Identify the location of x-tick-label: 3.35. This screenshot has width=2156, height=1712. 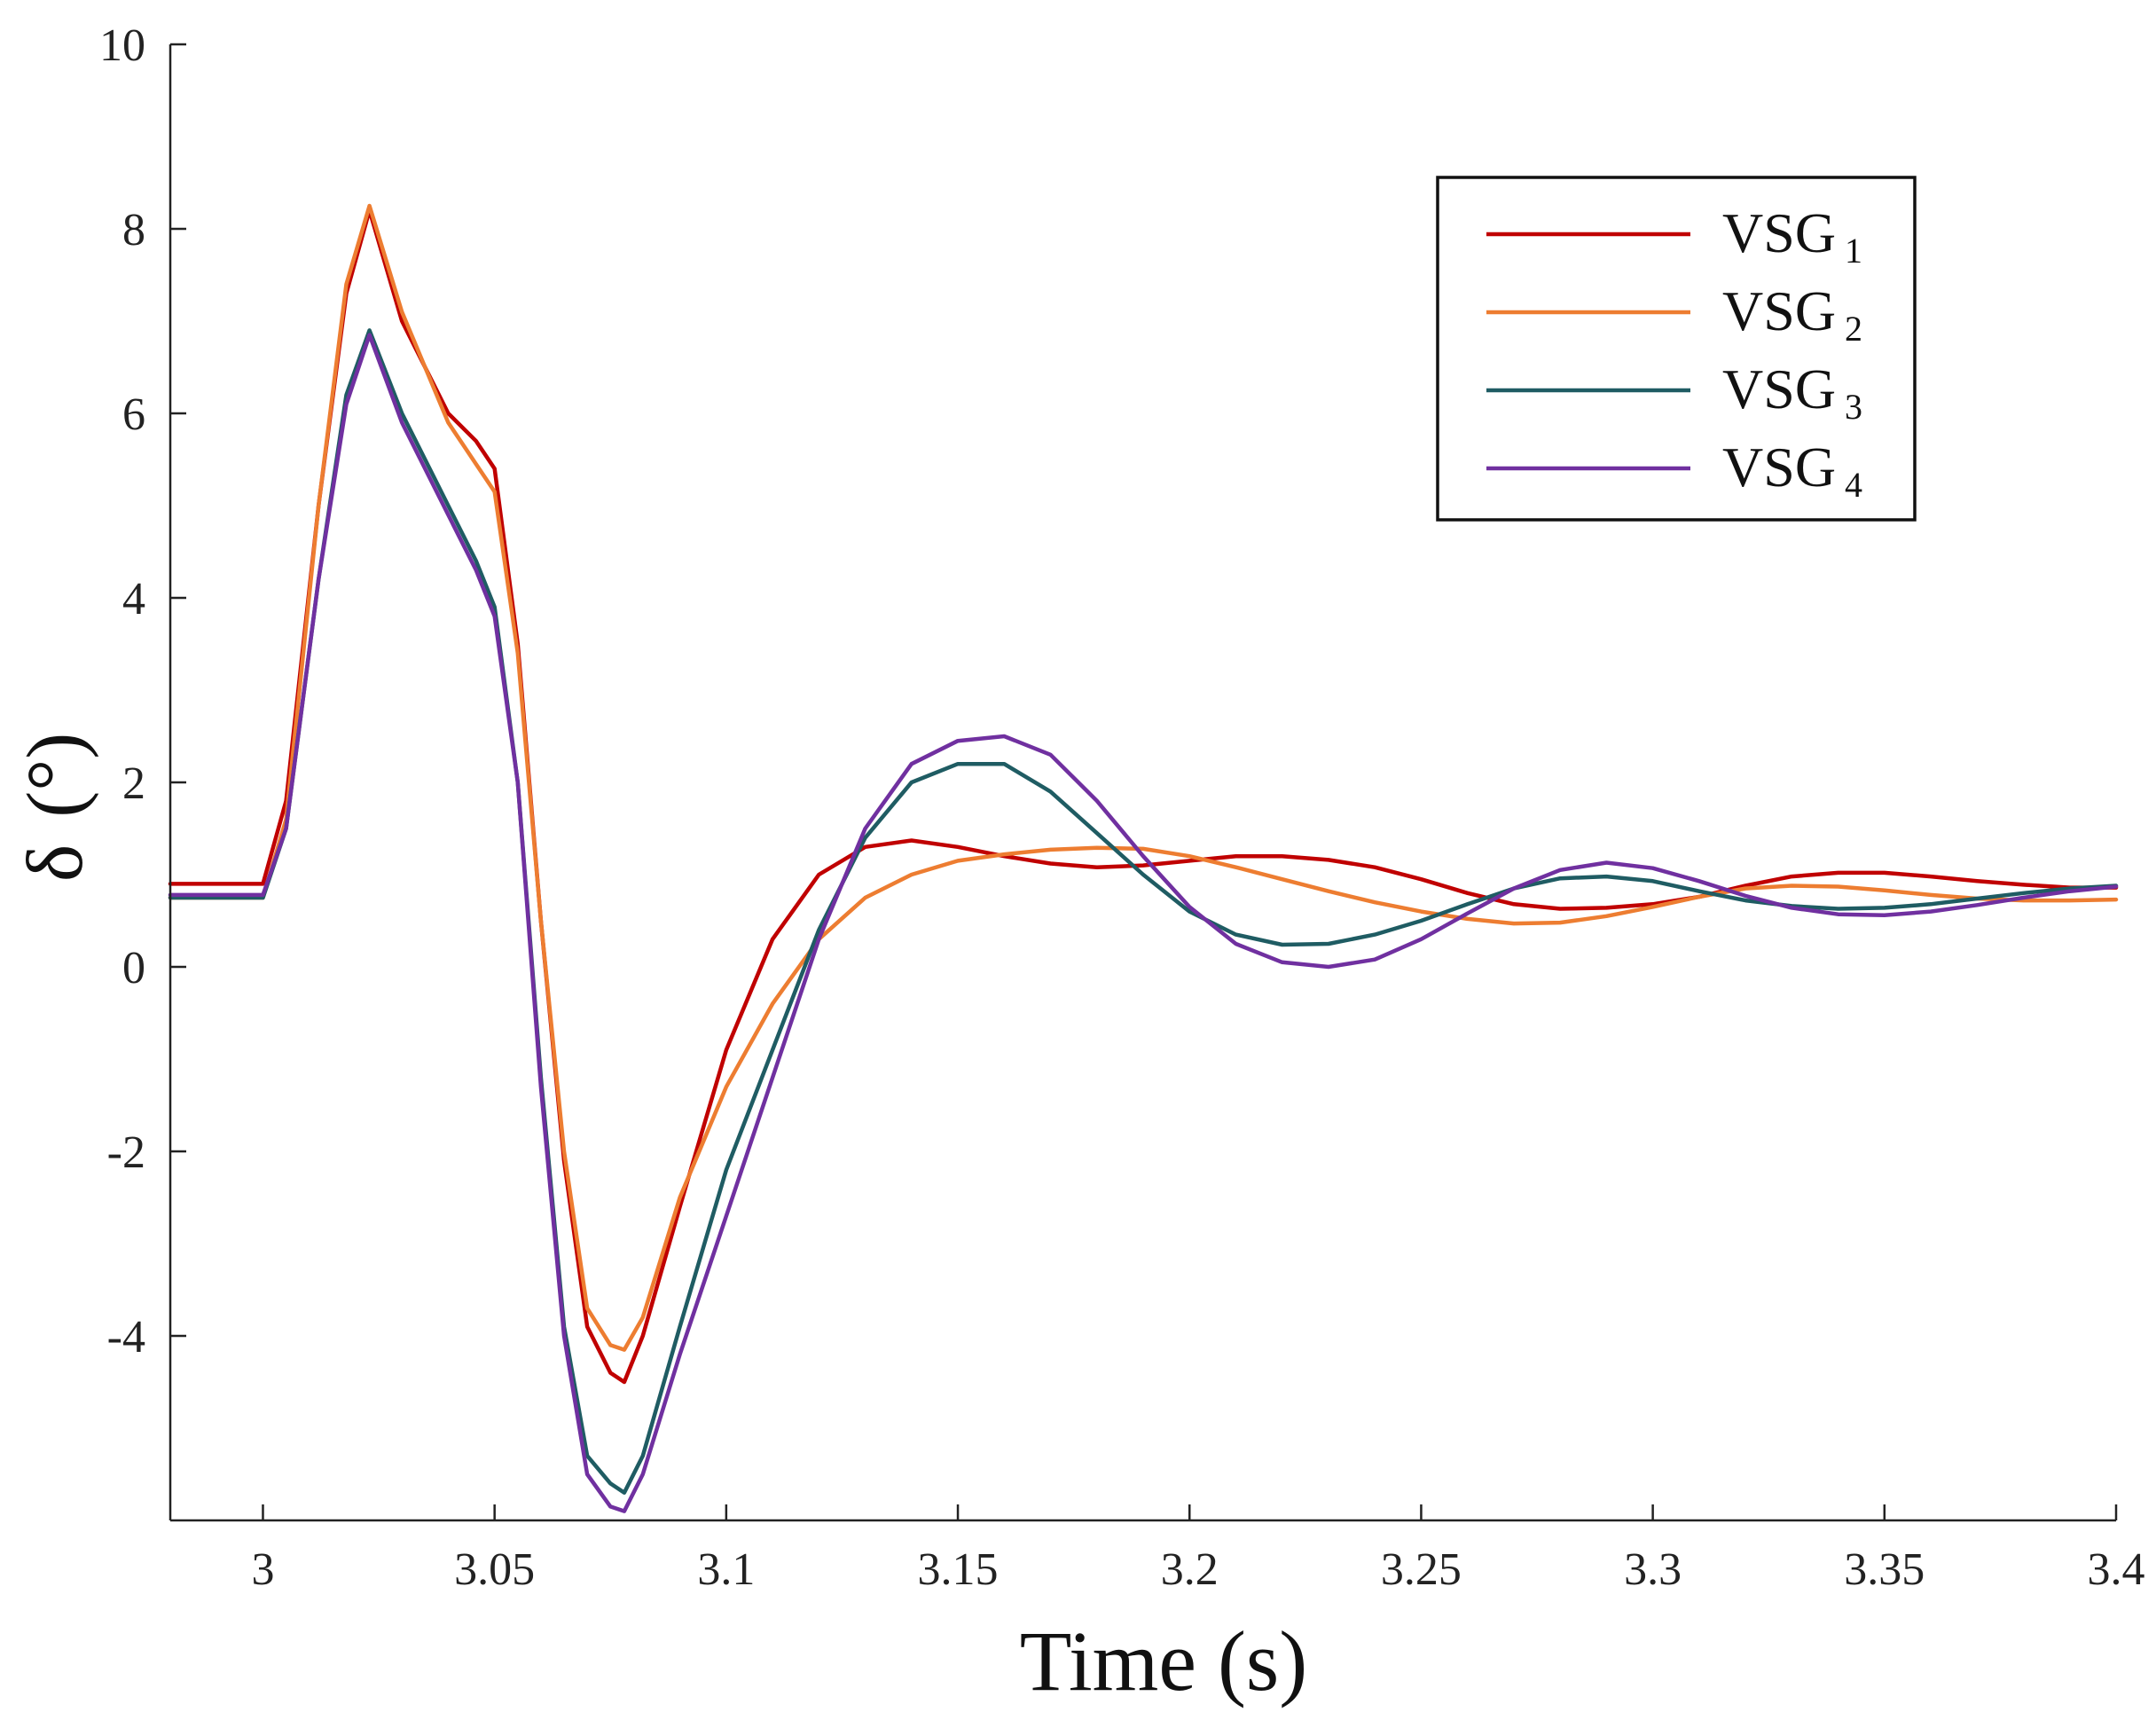
(1884, 1569).